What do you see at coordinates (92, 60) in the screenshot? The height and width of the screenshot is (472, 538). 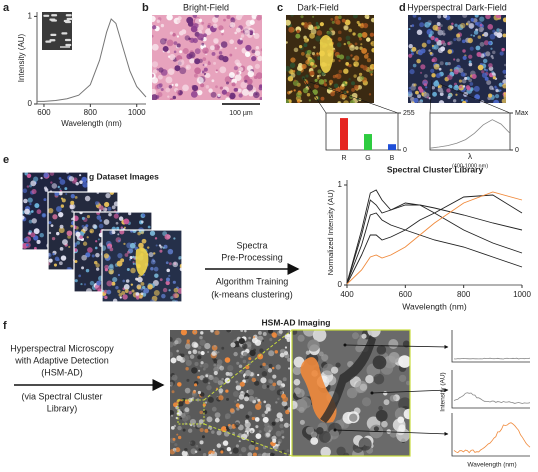 I see `spectrum-line` at bounding box center [92, 60].